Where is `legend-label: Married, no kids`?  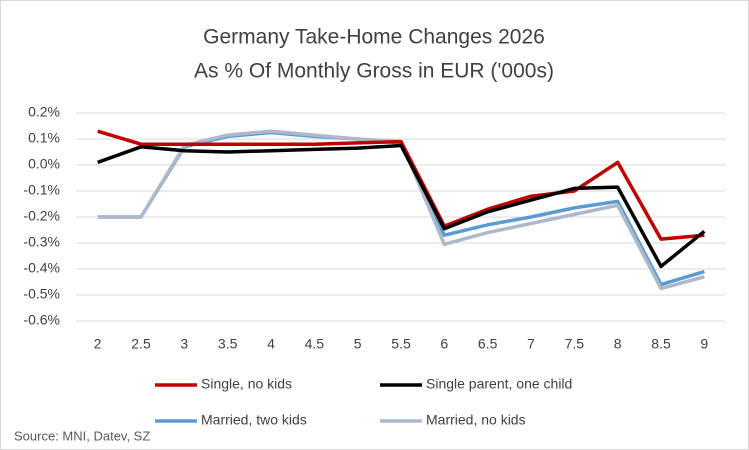 legend-label: Married, no kids is located at coordinates (476, 420).